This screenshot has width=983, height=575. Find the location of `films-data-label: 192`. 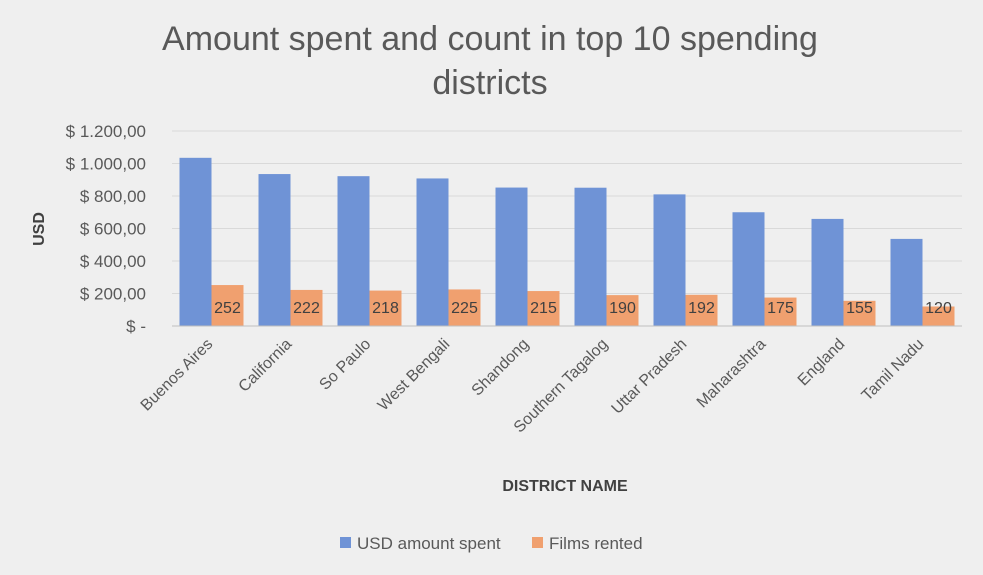

films-data-label: 192 is located at coordinates (701, 308).